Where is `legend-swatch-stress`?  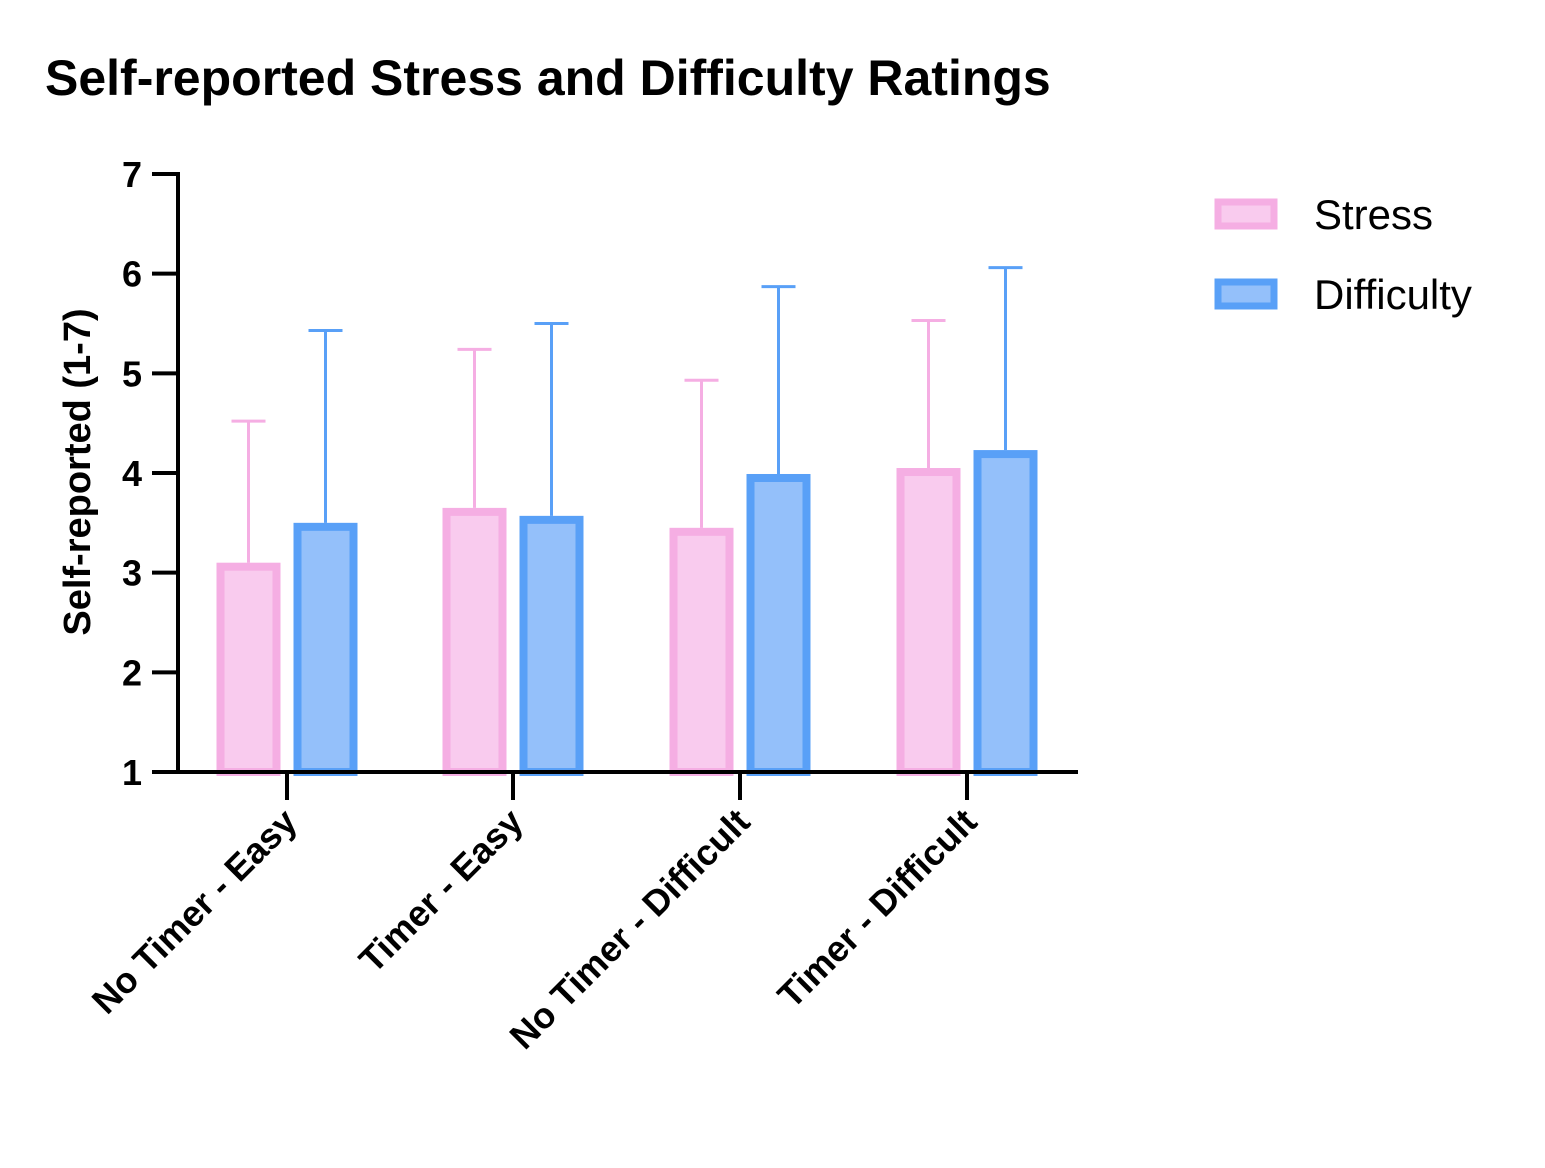
legend-swatch-stress is located at coordinates (1246, 214).